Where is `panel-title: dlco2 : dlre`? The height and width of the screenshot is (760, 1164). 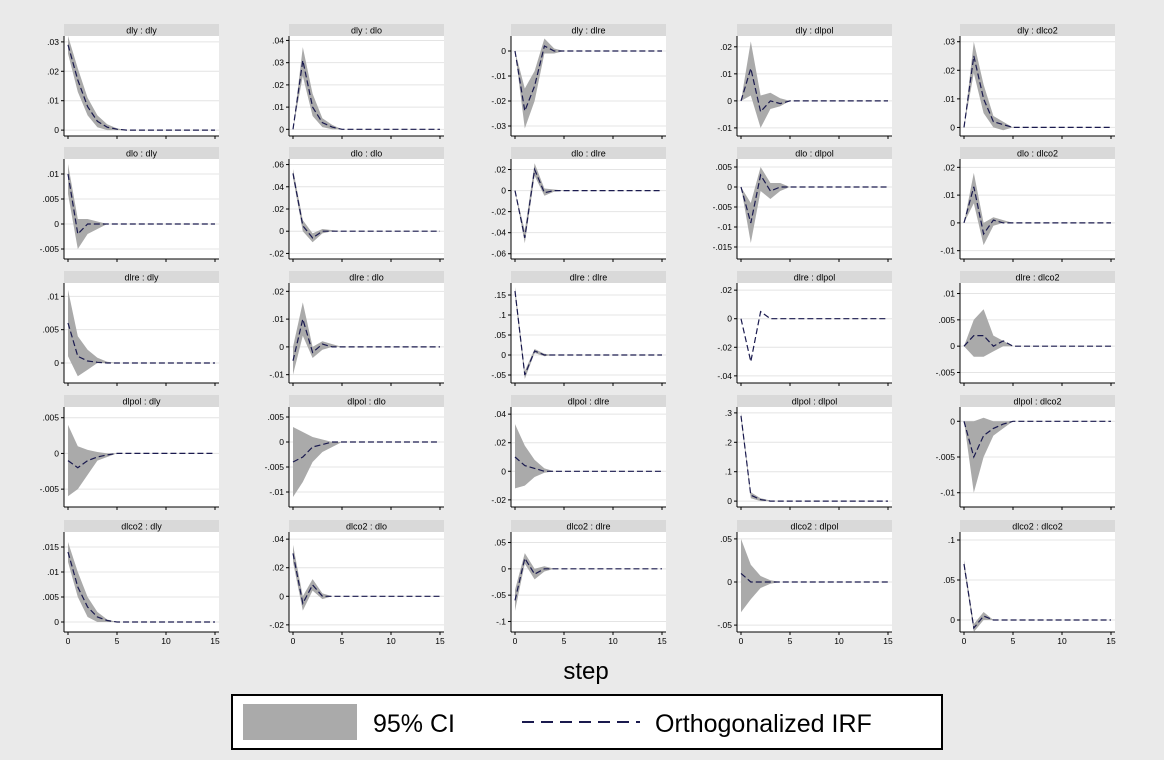
panel-title: dlco2 : dlre is located at coordinates (588, 527).